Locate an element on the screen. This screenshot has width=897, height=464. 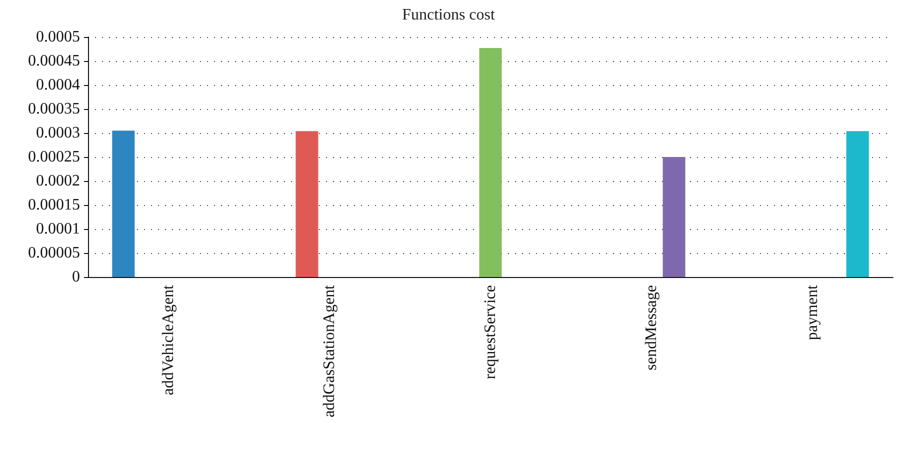
x-tick-label: sendMessage is located at coordinates (651, 327).